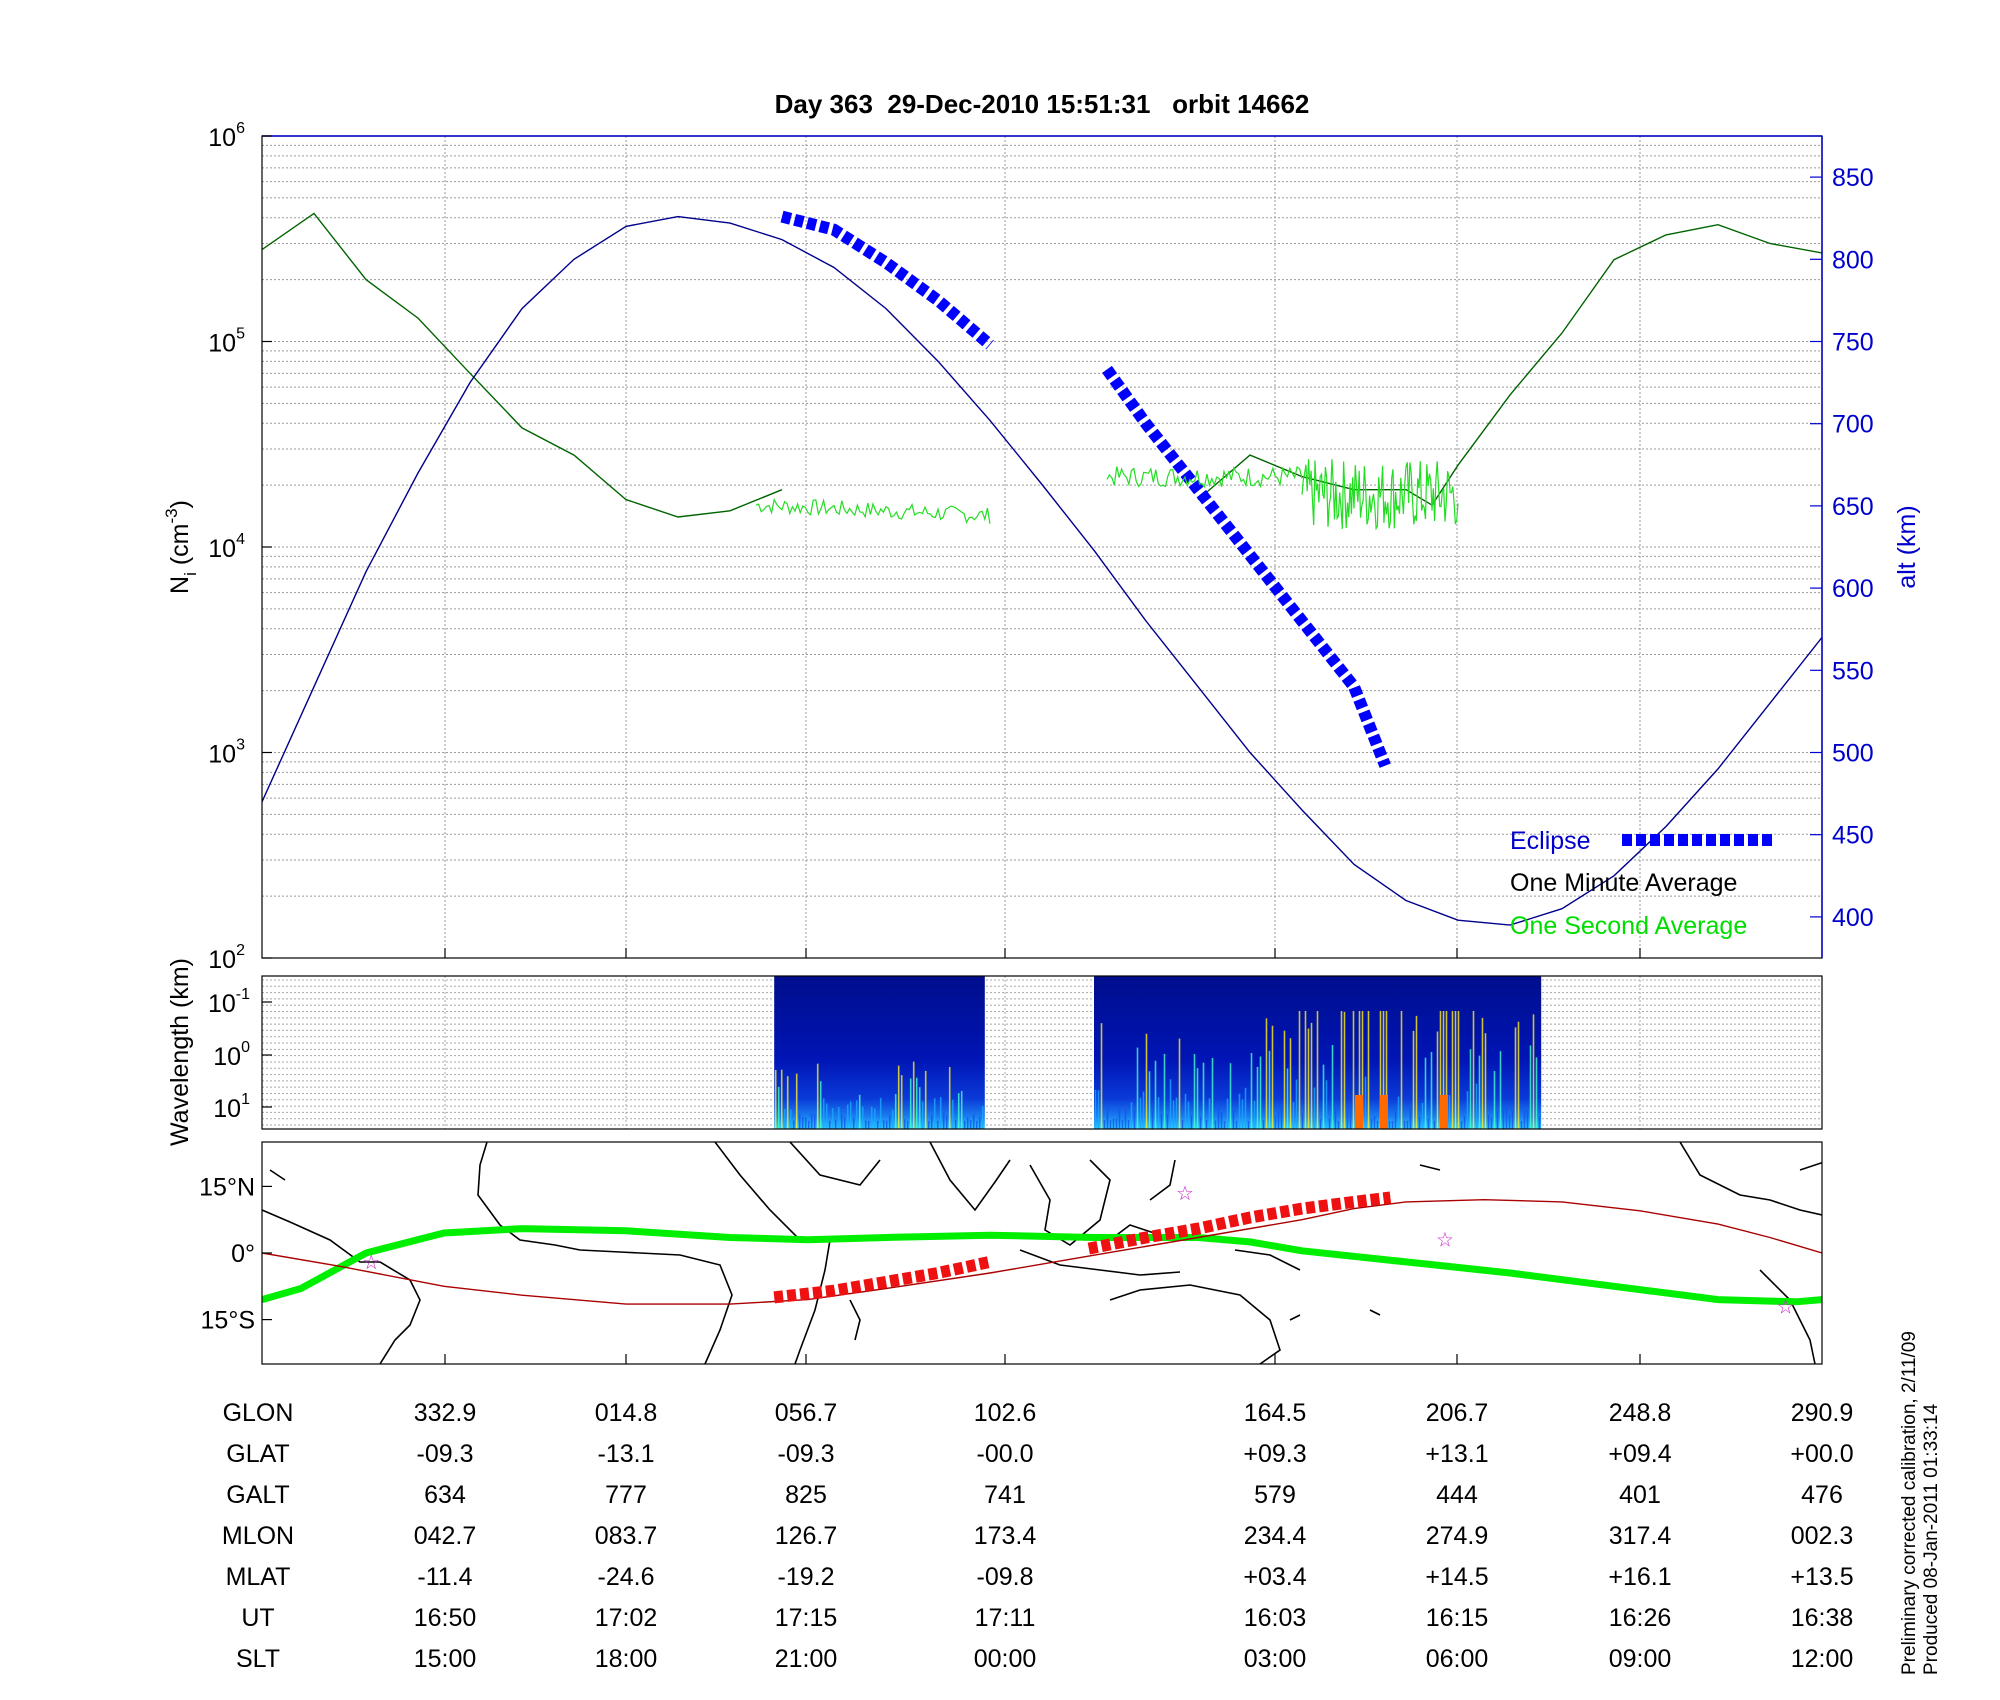 The image size is (2000, 1700). Describe the element at coordinates (444, 1577) in the screenshot. I see `table-cell: -11.4` at that location.